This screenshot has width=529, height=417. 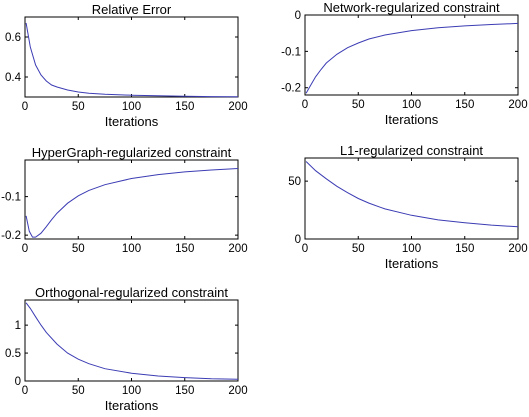 What do you see at coordinates (132, 9) in the screenshot?
I see `subplot-title: Relative Error` at bounding box center [132, 9].